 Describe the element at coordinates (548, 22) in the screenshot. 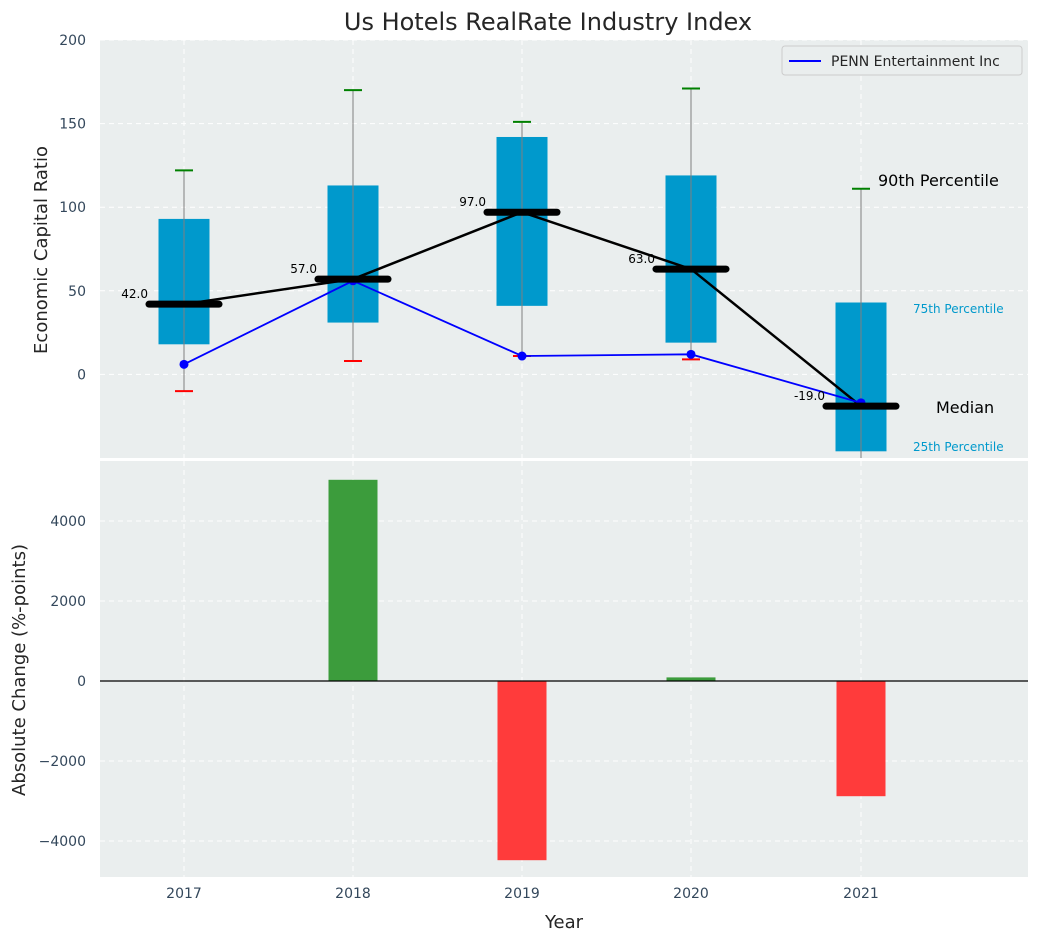

I see `chart-title: Us Hotels RealRate Industry Index` at that location.